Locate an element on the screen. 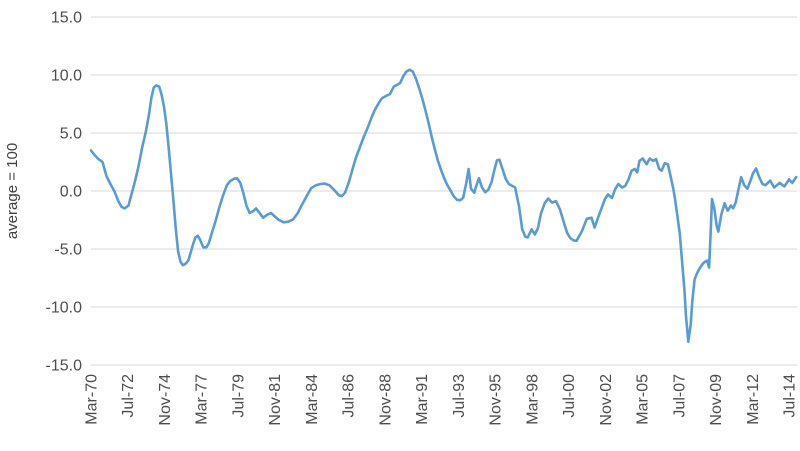 Image resolution: width=800 pixels, height=451 pixels. x-tick-label: Nov-95 is located at coordinates (496, 400).